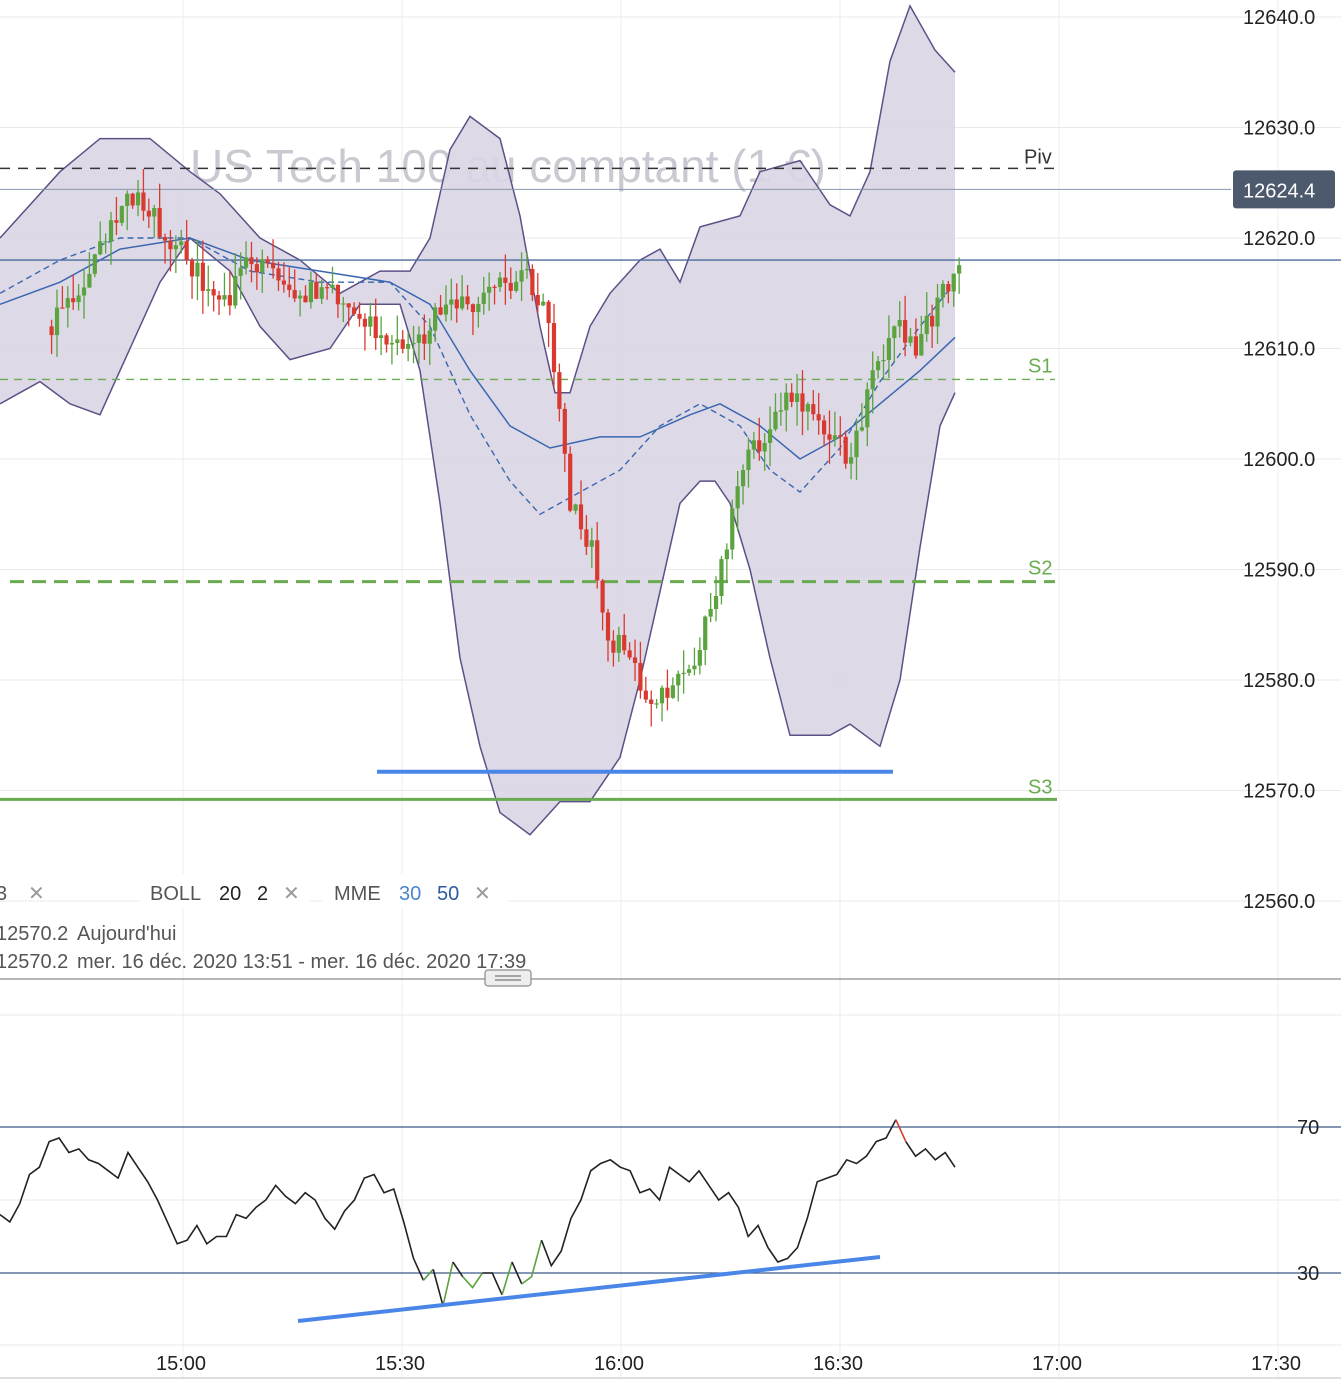 This screenshot has width=1341, height=1396. What do you see at coordinates (291, 893) in the screenshot?
I see `remove-boll-icon: ✕` at bounding box center [291, 893].